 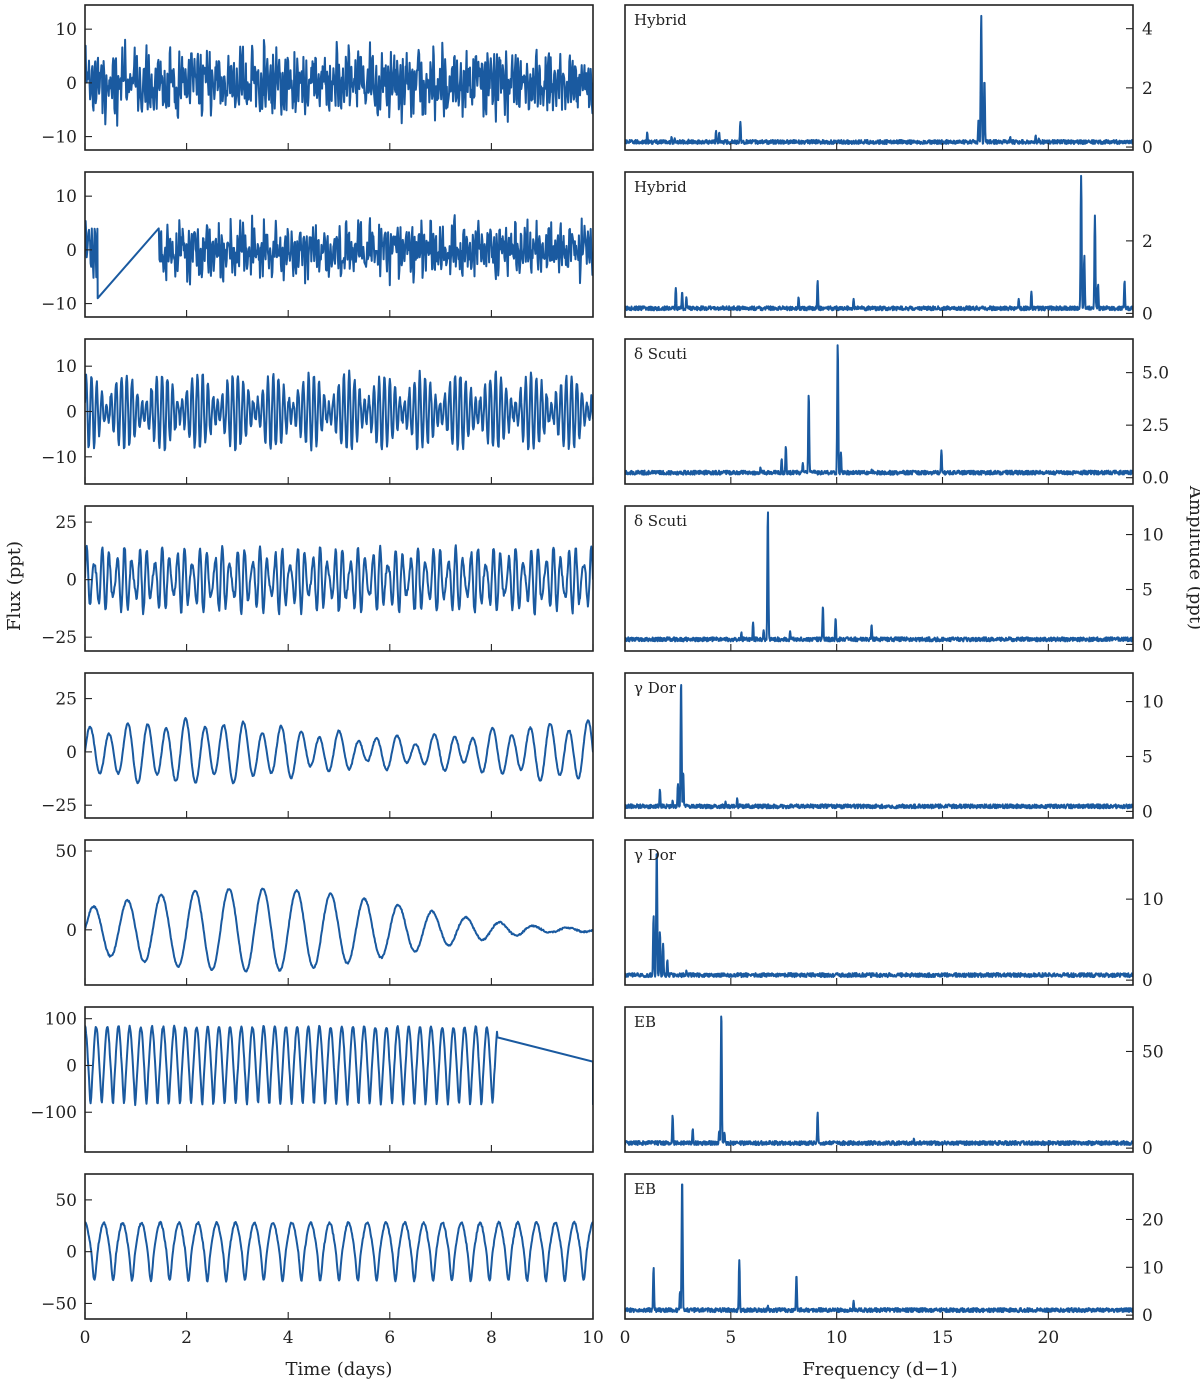 I want to click on light-curve-panel-0: −10 0 10, so click(x=317, y=77).